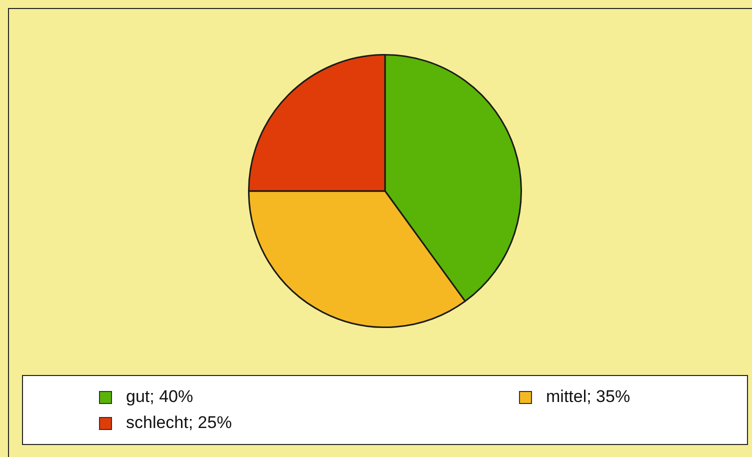  Describe the element at coordinates (179, 423) in the screenshot. I see `legend-label: schlecht; 25%` at that location.